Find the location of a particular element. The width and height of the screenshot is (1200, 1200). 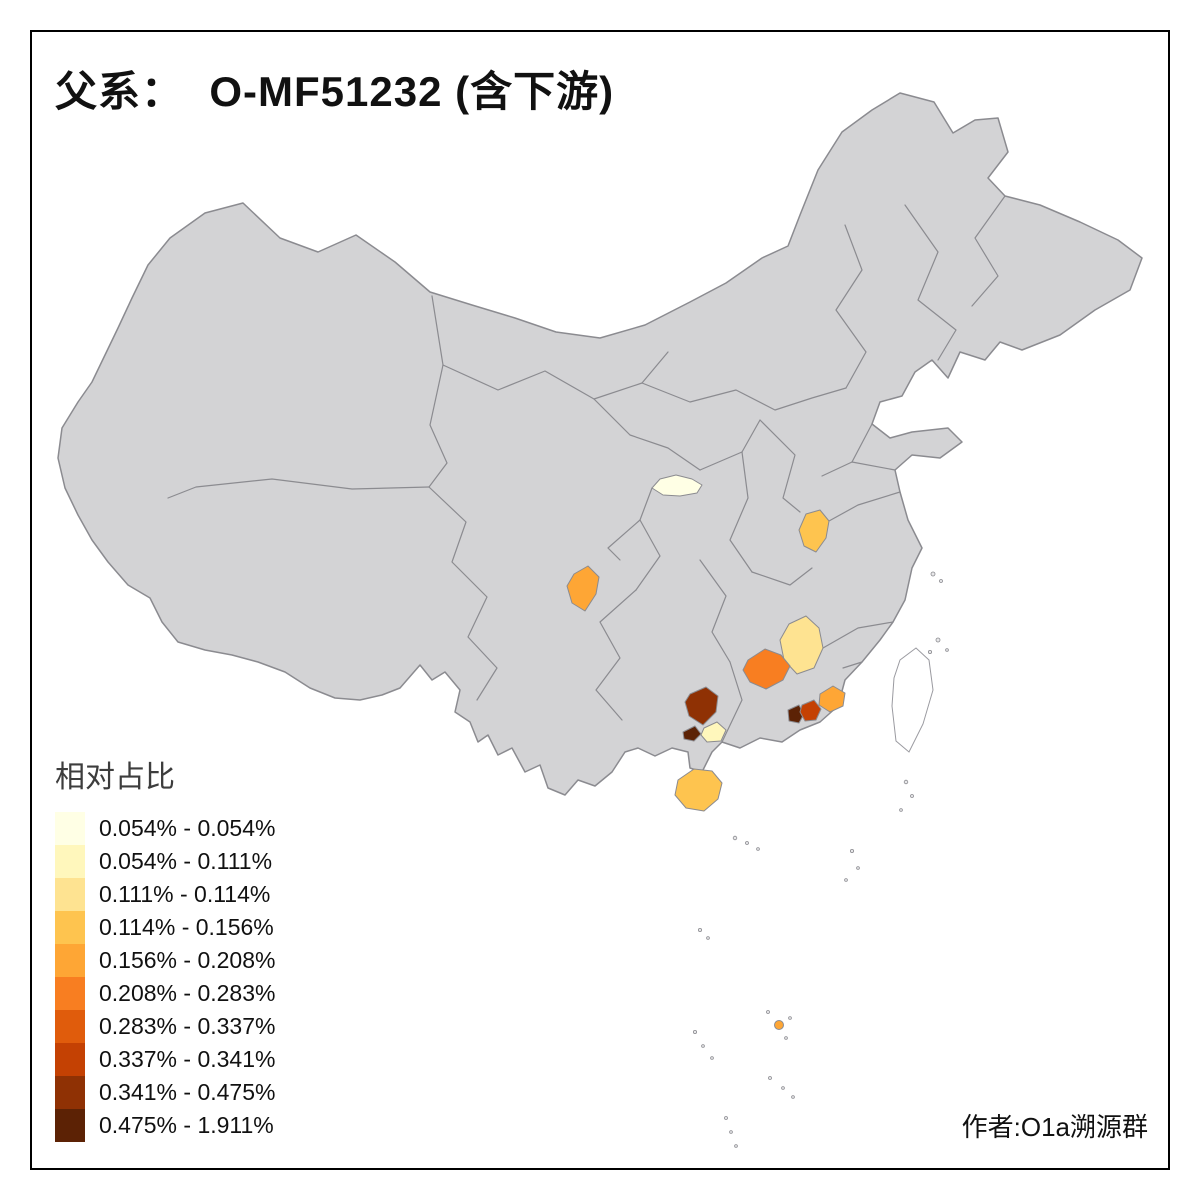

small-islands is located at coordinates (821, 859).